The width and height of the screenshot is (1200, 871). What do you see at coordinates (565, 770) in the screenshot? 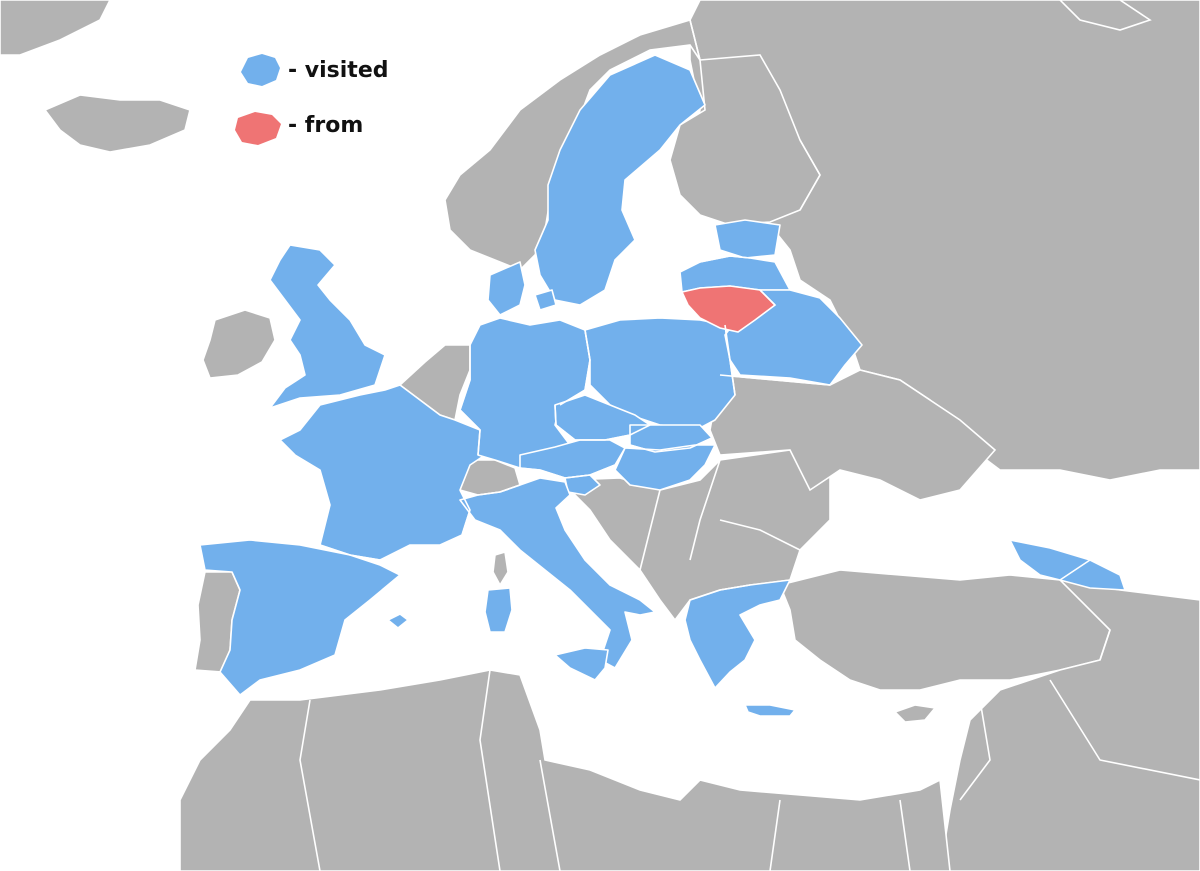
I see `north-africa` at bounding box center [565, 770].